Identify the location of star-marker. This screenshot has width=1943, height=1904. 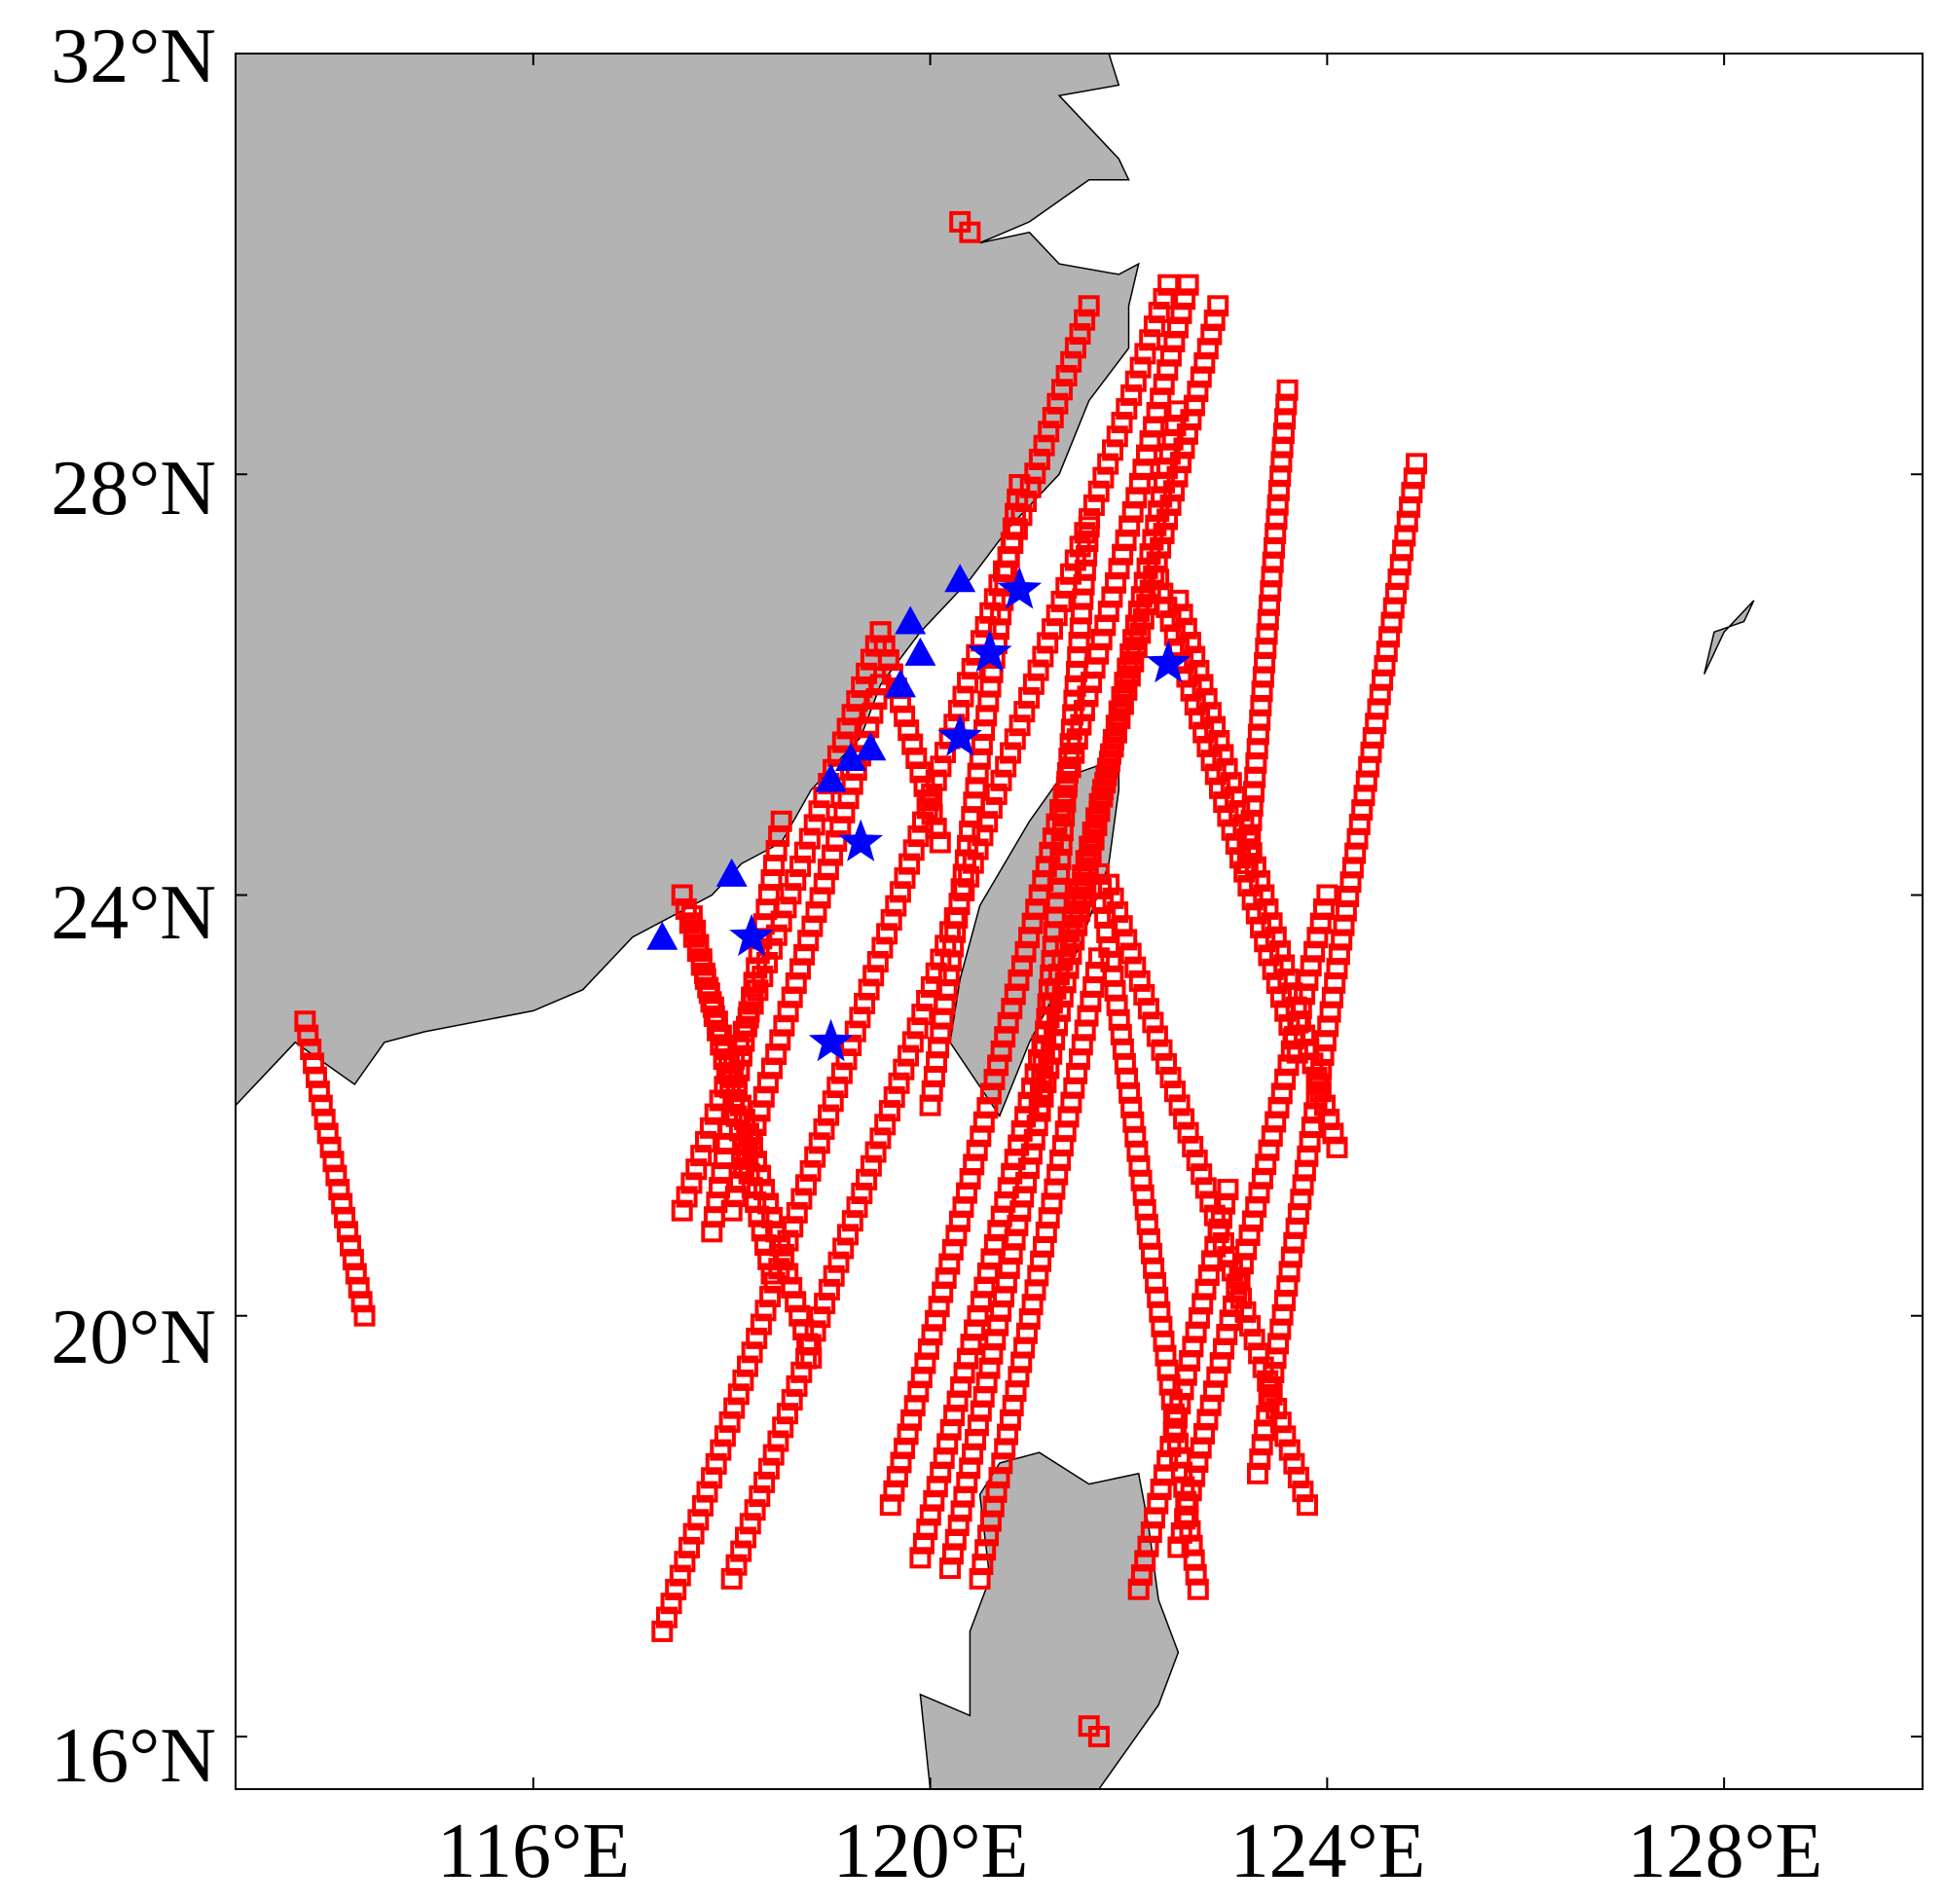
(989, 651).